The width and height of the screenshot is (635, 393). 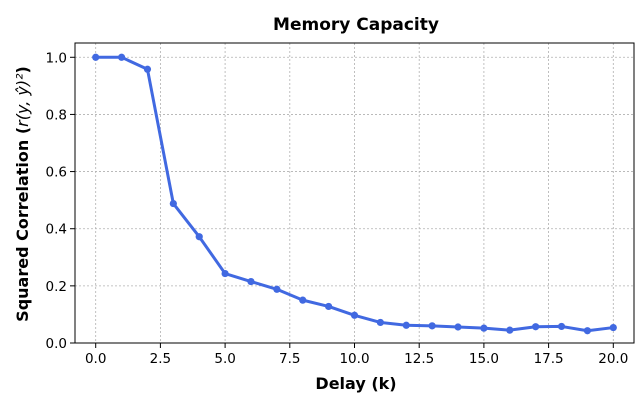 What do you see at coordinates (355, 383) in the screenshot?
I see `x-axis-title: Delay (k)` at bounding box center [355, 383].